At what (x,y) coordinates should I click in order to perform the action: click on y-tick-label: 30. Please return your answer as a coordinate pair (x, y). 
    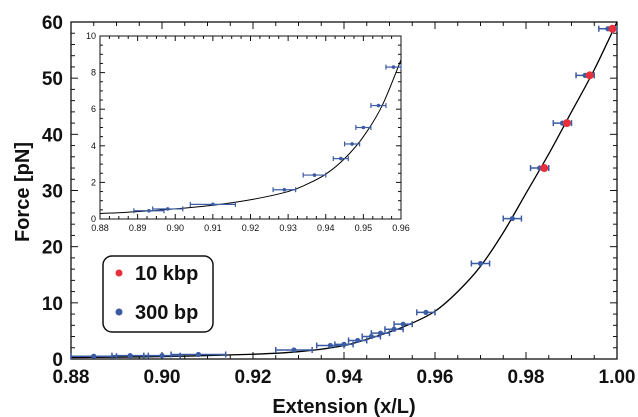
    Looking at the image, I should click on (52, 192).